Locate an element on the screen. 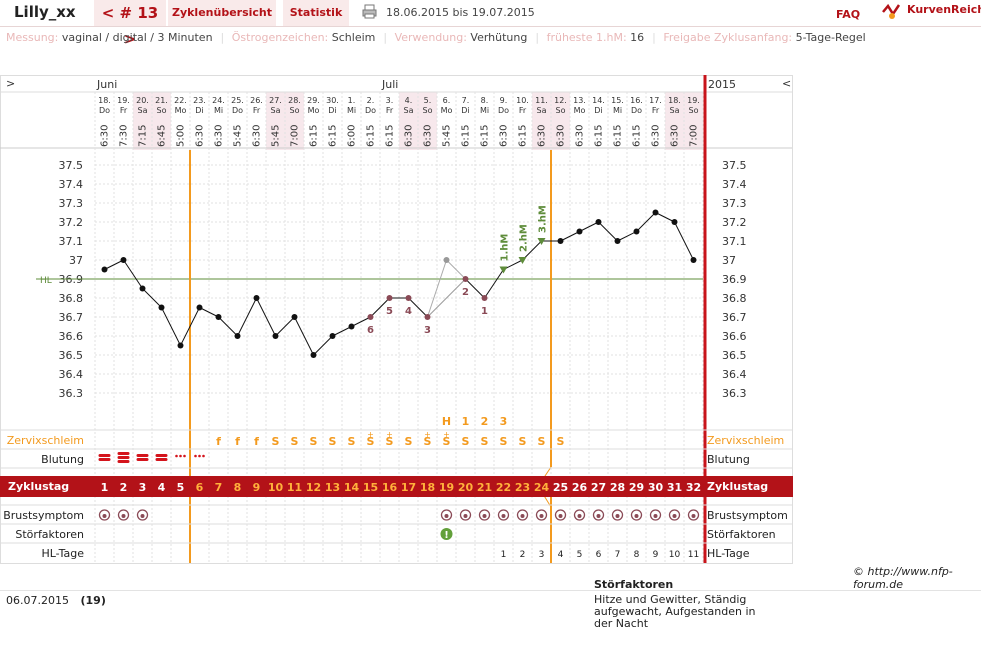 The width and height of the screenshot is (981, 651). y-tick-label-right: 37.3 is located at coordinates (734, 203).